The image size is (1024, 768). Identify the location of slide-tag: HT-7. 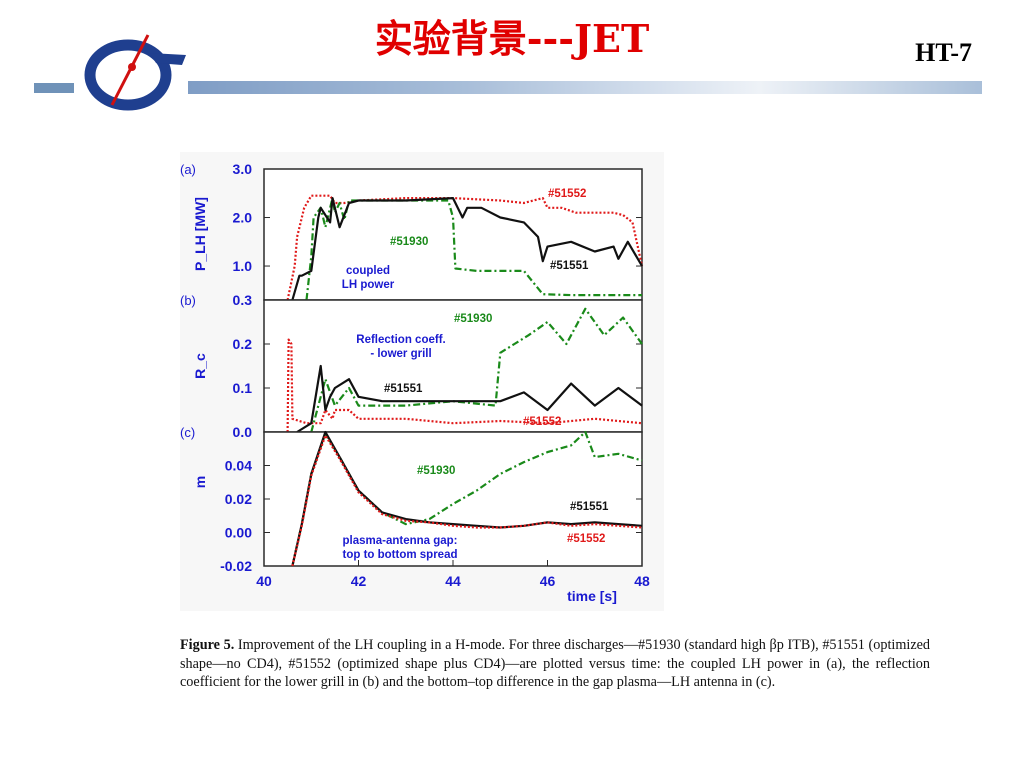
(943, 52).